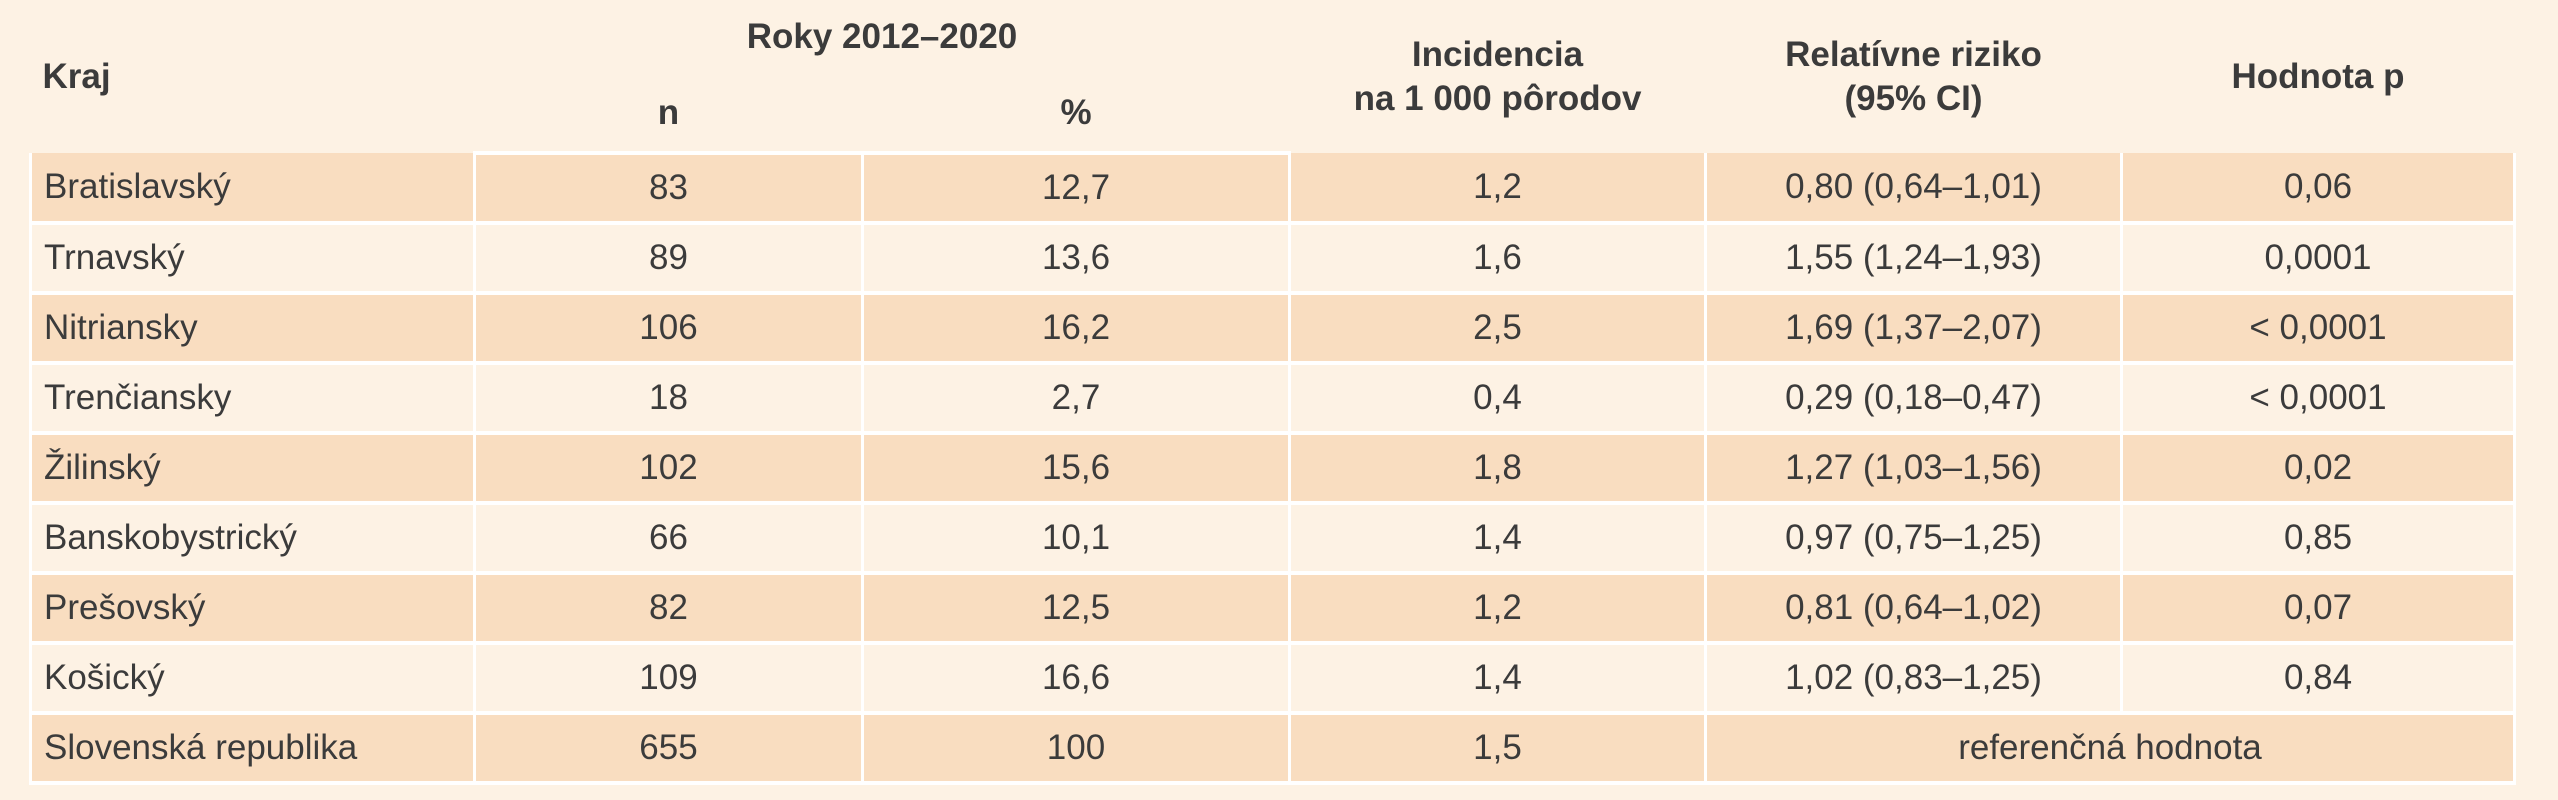 The height and width of the screenshot is (800, 2558). I want to click on region-cell: Prešovský, so click(252, 609).